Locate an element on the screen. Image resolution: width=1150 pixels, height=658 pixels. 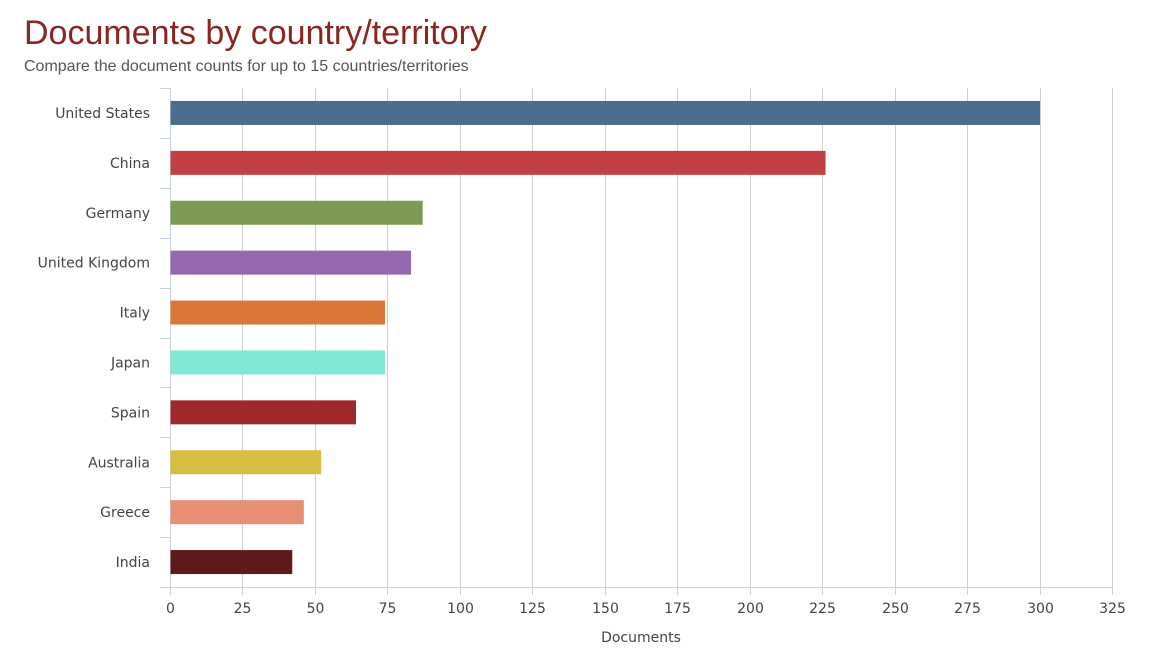
bar-italy is located at coordinates (277, 312).